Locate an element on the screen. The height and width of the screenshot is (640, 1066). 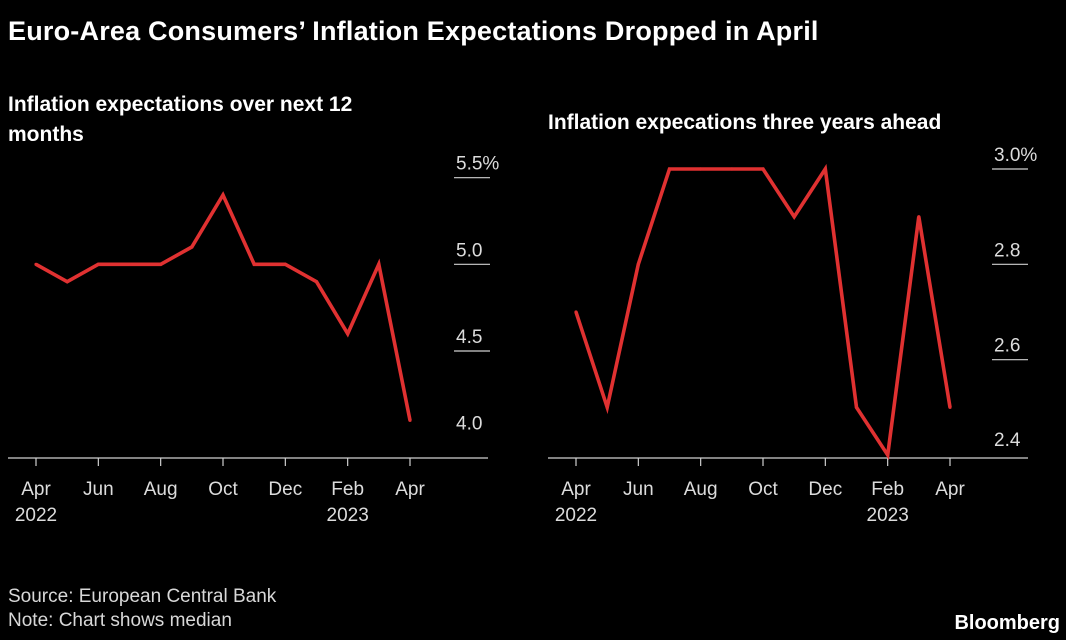
y-tick-label: 3.0% is located at coordinates (1015, 155).